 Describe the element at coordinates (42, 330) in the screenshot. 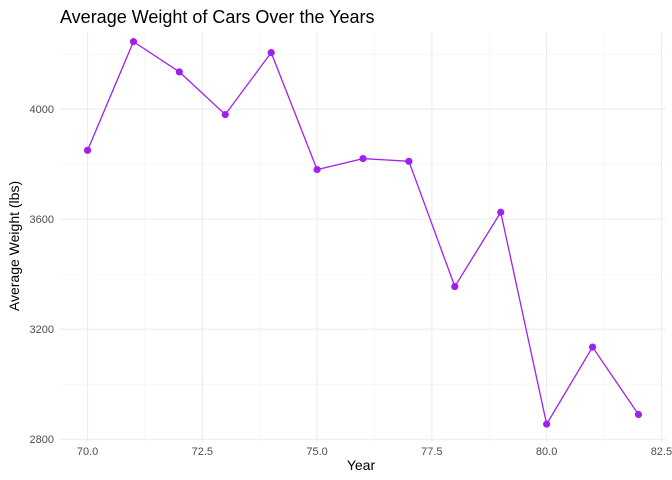

I see `y-tick-label: 3200` at that location.